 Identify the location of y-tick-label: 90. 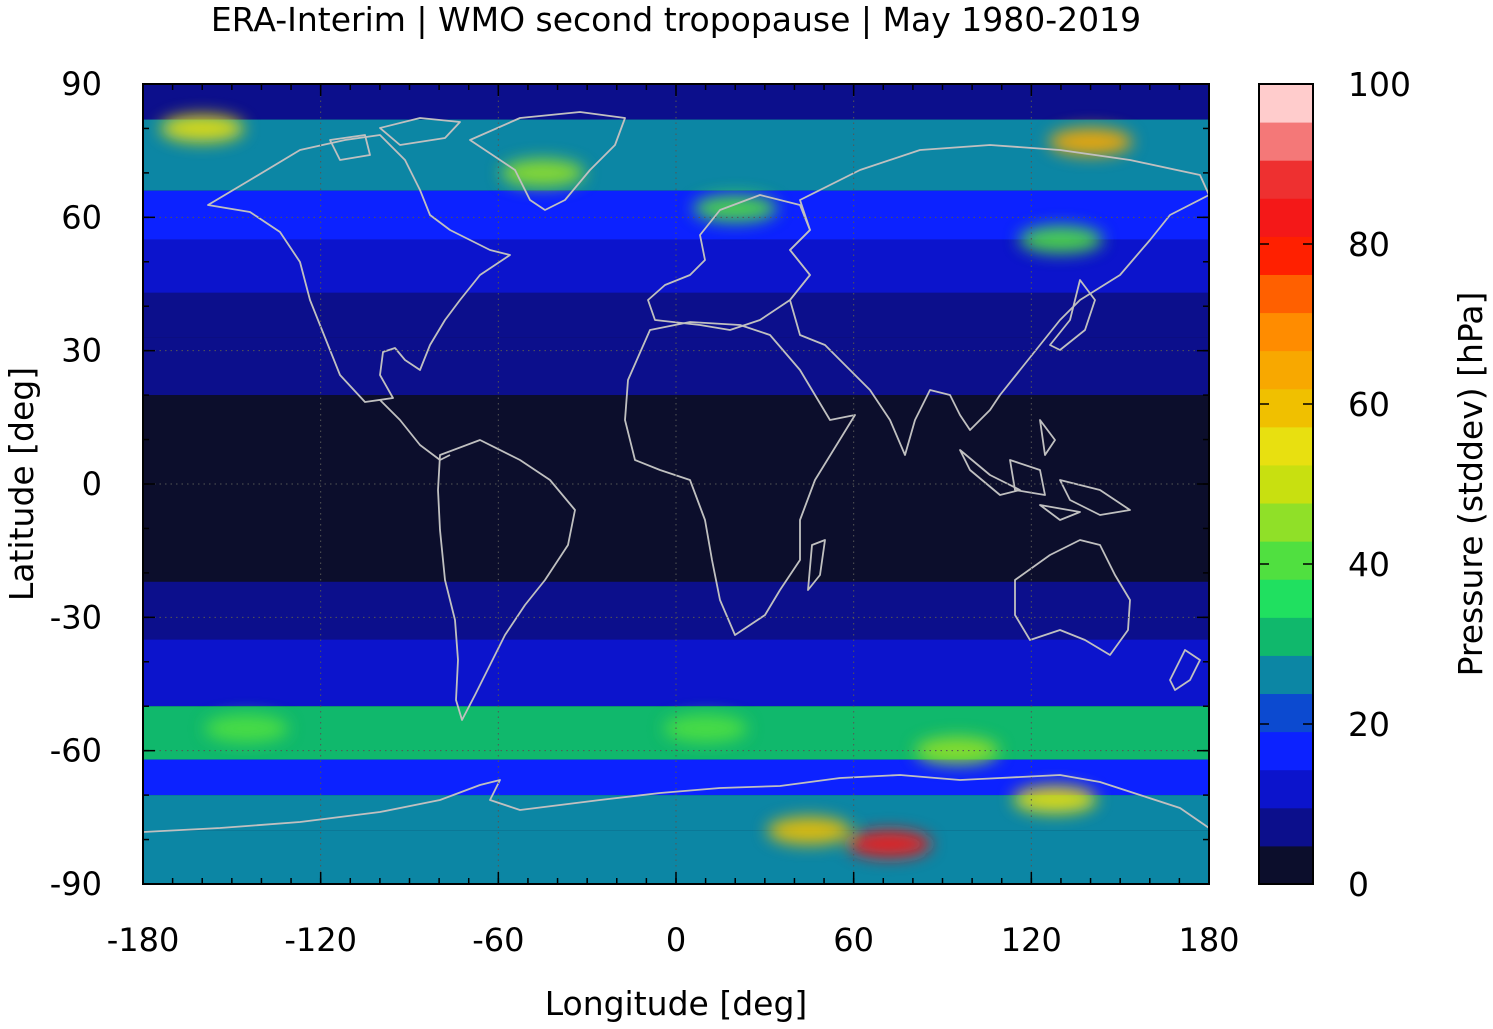
(81, 84).